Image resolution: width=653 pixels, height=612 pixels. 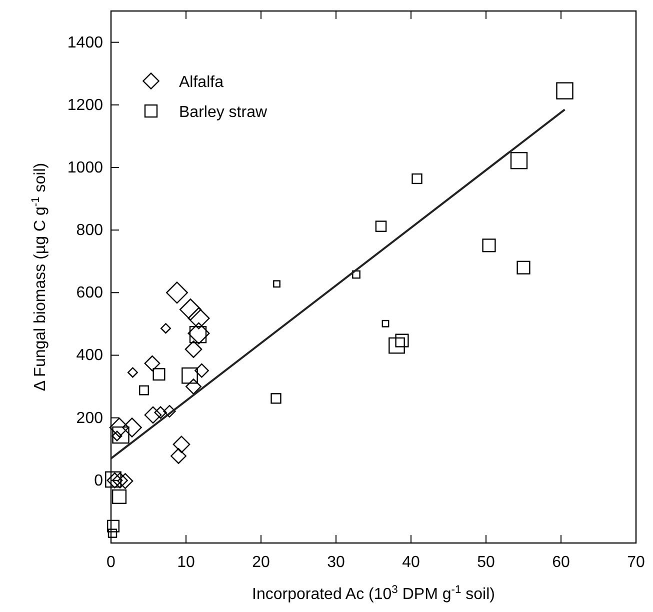 What do you see at coordinates (336, 562) in the screenshot?
I see `x-tick-label: 30` at bounding box center [336, 562].